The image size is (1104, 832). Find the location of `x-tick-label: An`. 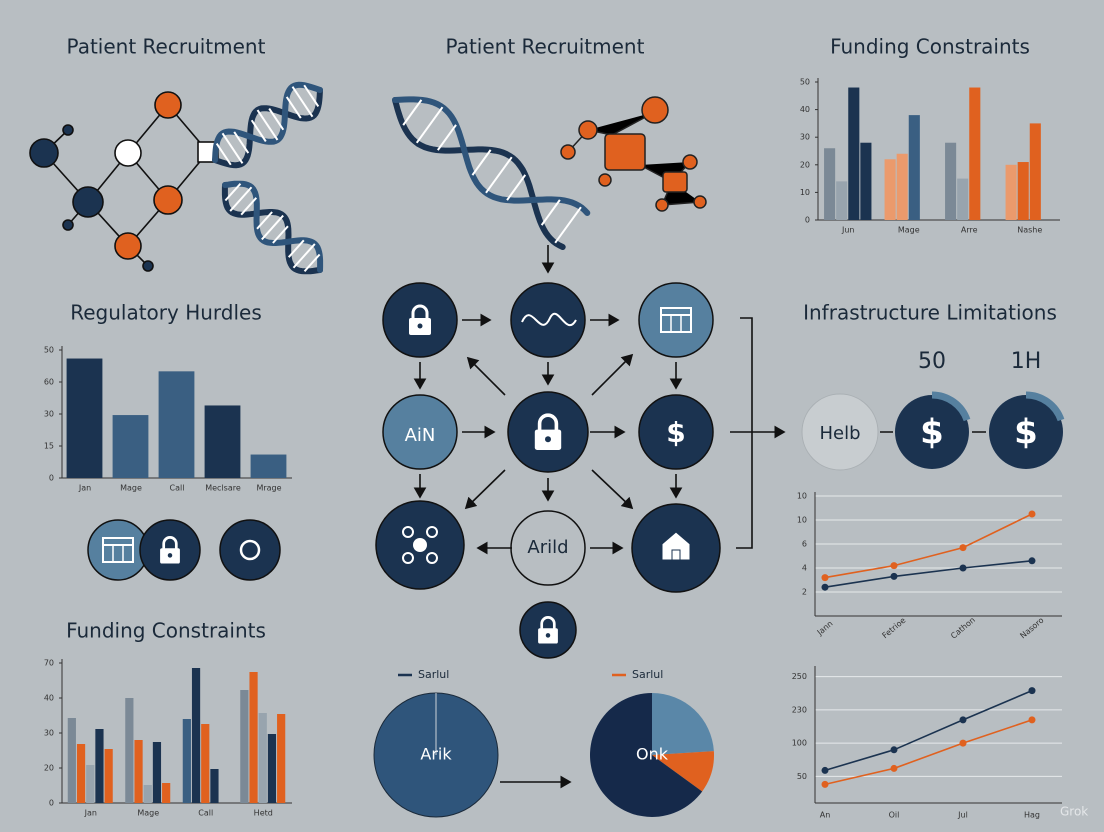

x-tick-label: An is located at coordinates (825, 815).